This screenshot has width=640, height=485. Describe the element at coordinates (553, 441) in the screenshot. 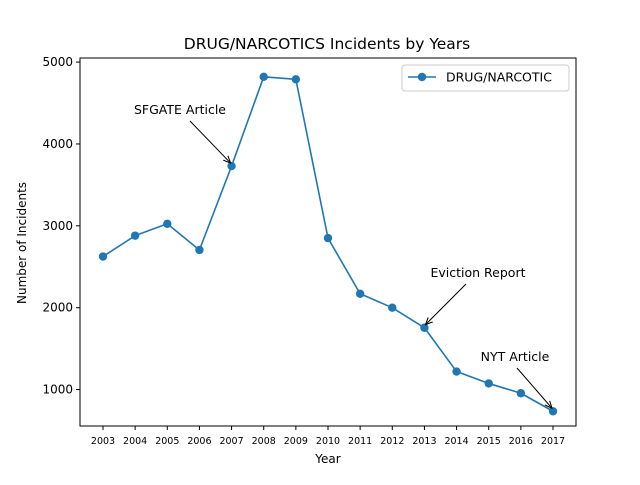

I see `x-tick-label: 2017` at that location.